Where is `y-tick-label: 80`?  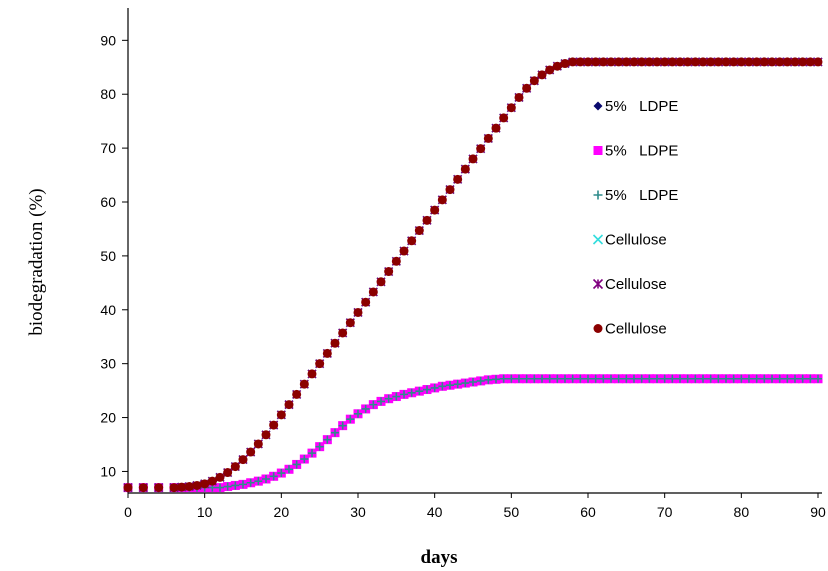
y-tick-label: 80 is located at coordinates (108, 94).